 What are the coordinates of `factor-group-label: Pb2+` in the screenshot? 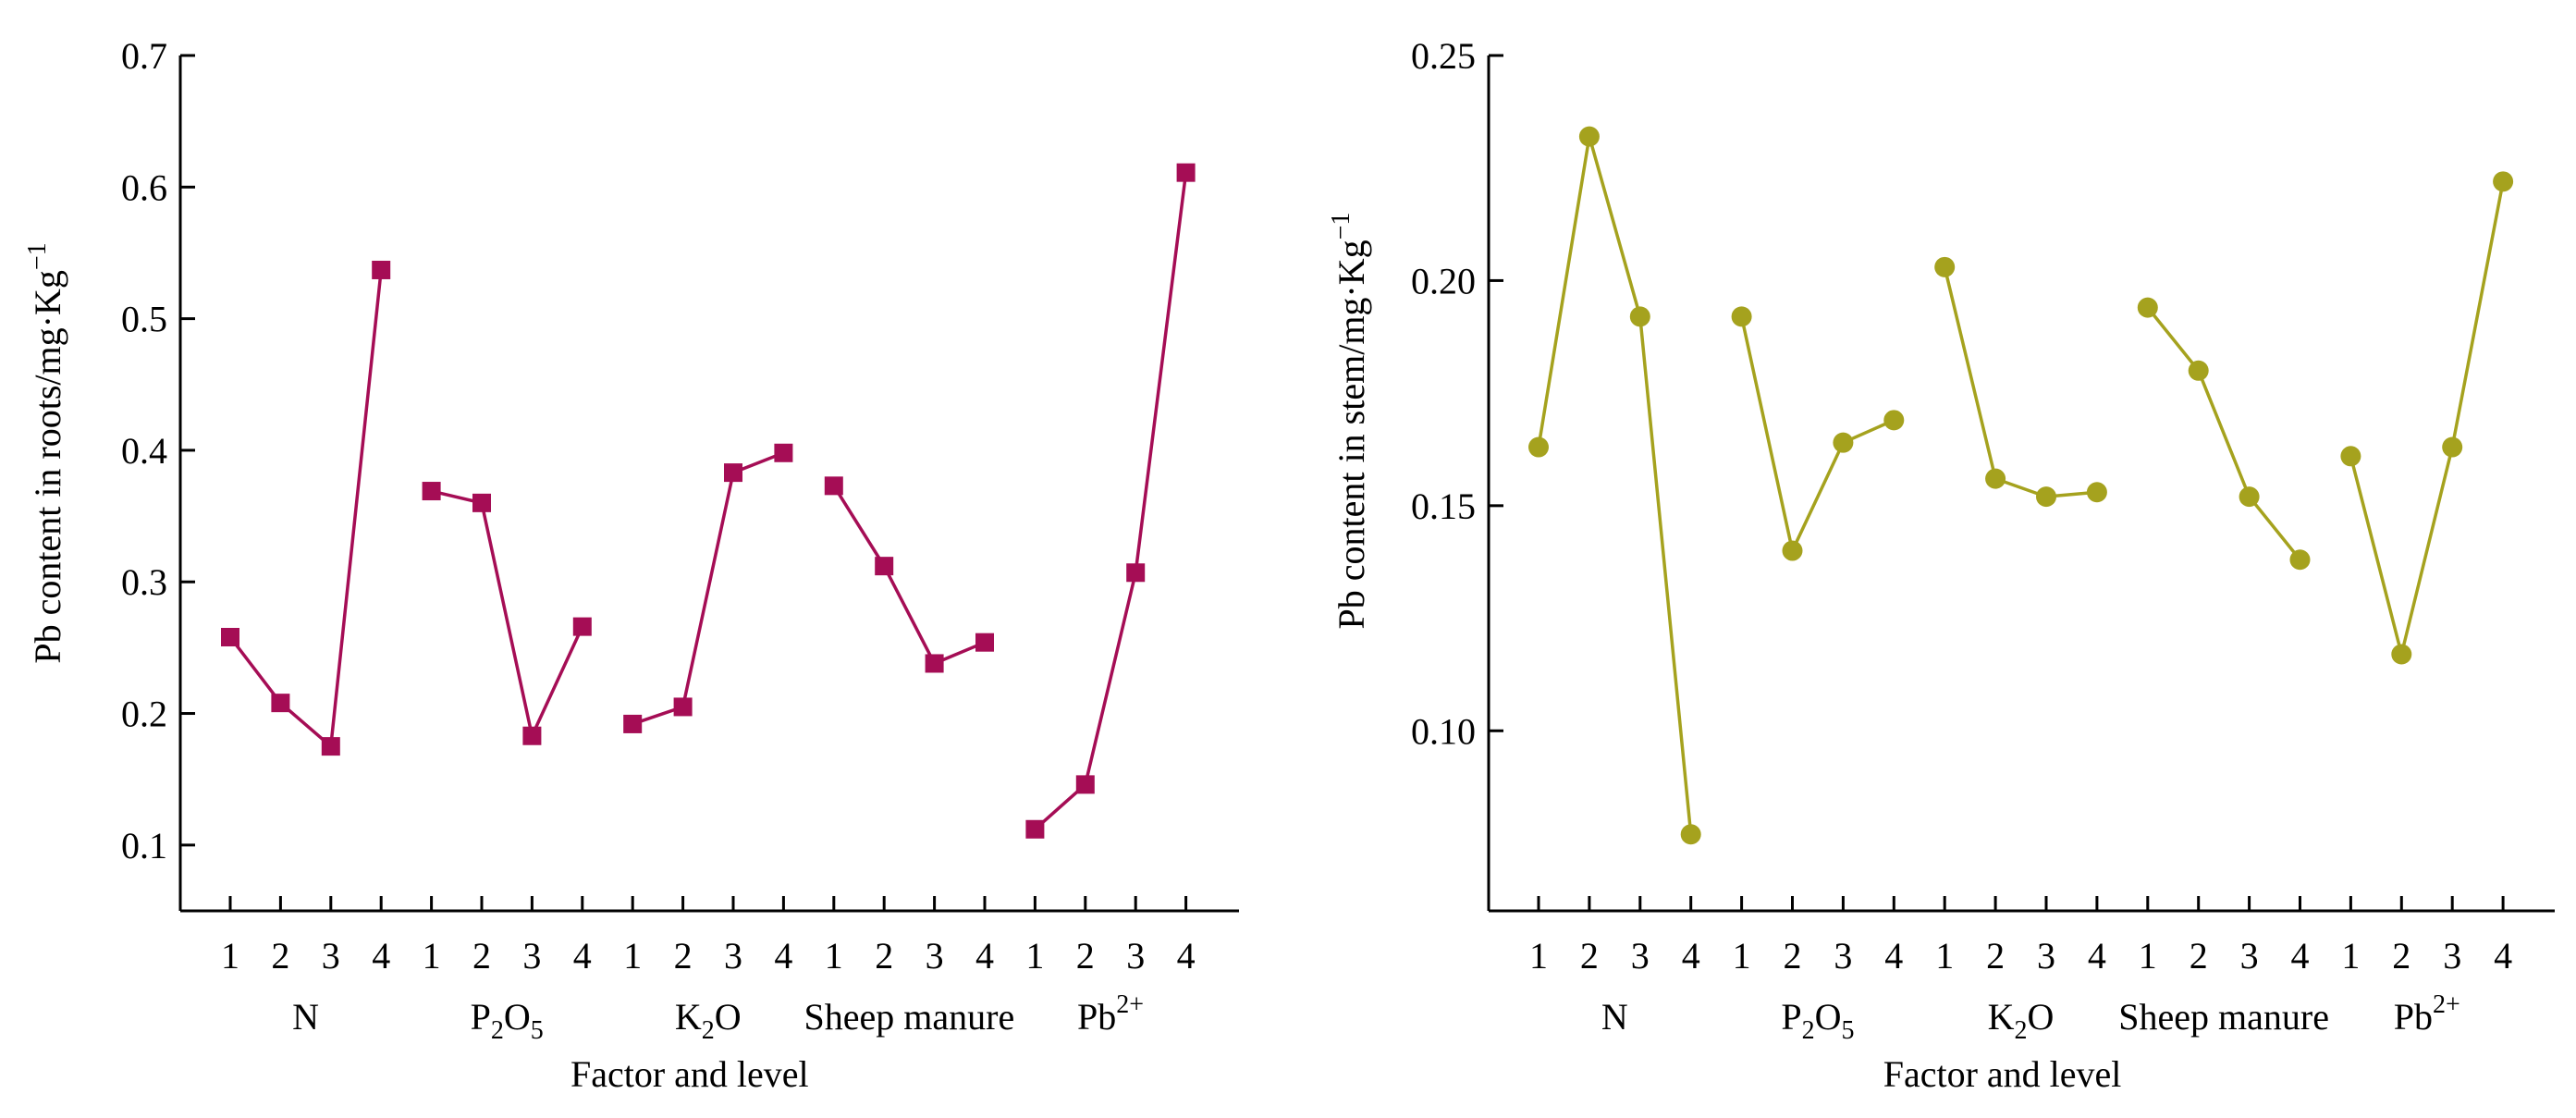 It's located at (1110, 1014).